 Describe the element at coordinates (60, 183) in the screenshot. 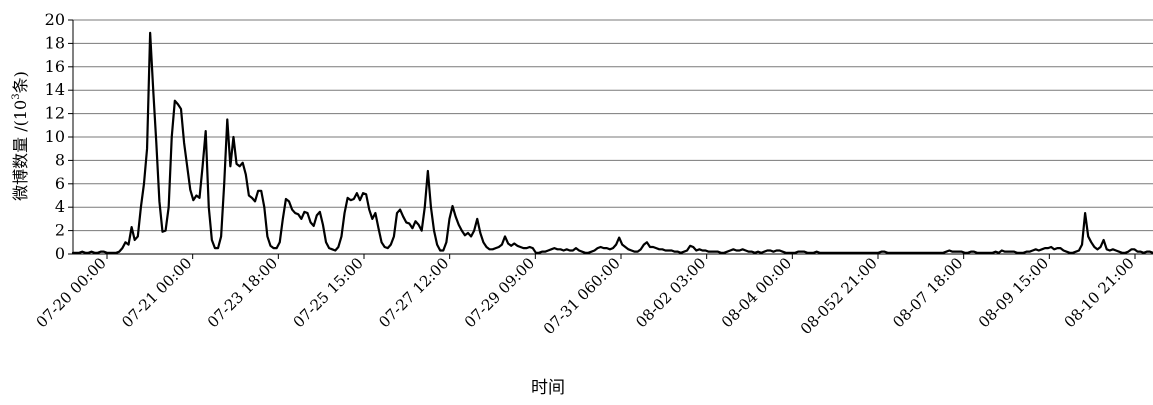

I see `y-tick-label: 6` at that location.